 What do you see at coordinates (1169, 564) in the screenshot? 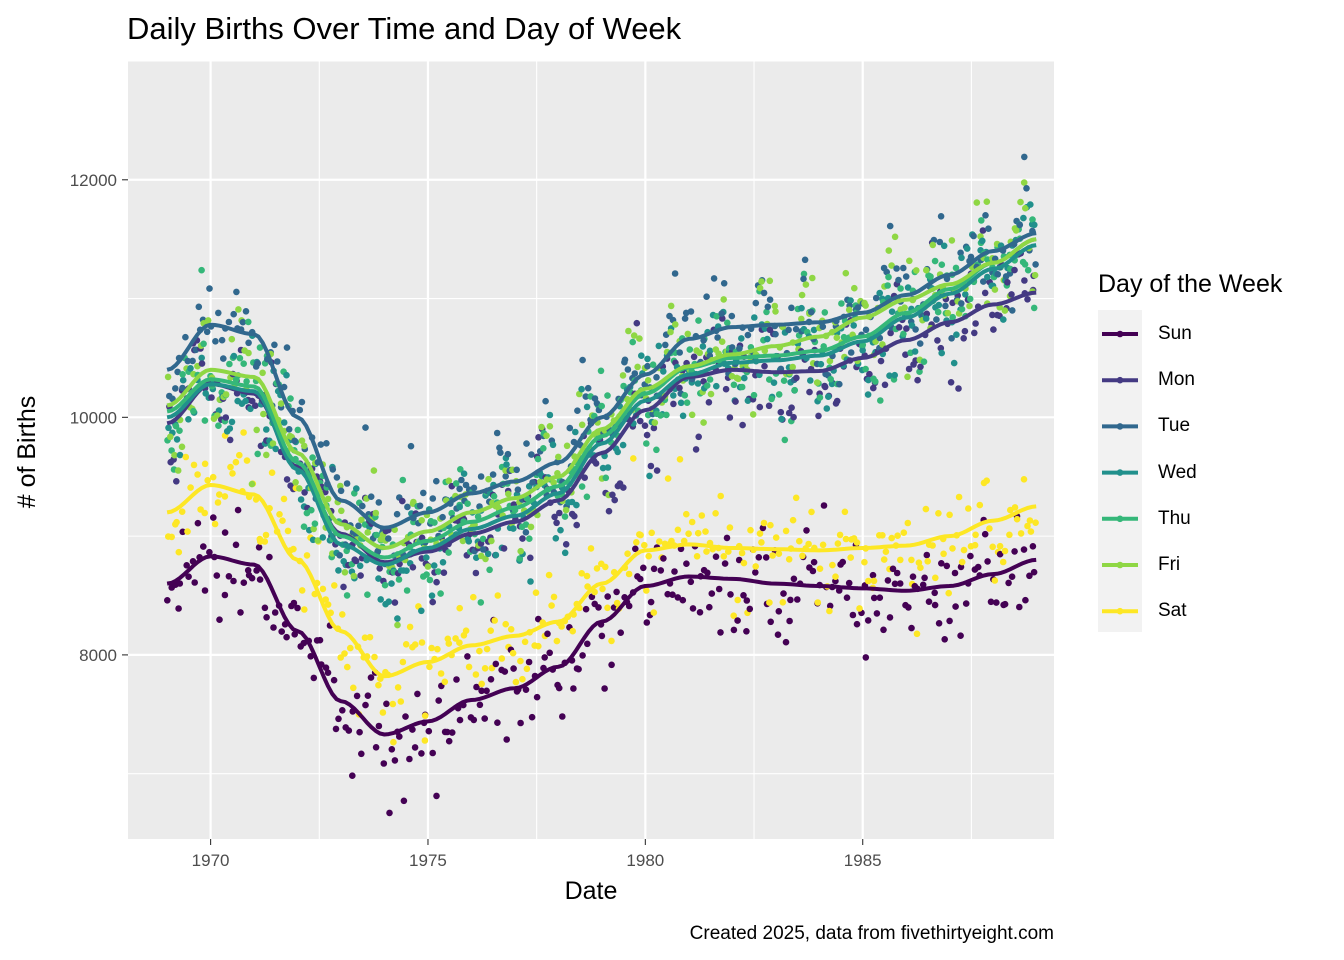
I see `legend-label-fri: Fri` at bounding box center [1169, 564].